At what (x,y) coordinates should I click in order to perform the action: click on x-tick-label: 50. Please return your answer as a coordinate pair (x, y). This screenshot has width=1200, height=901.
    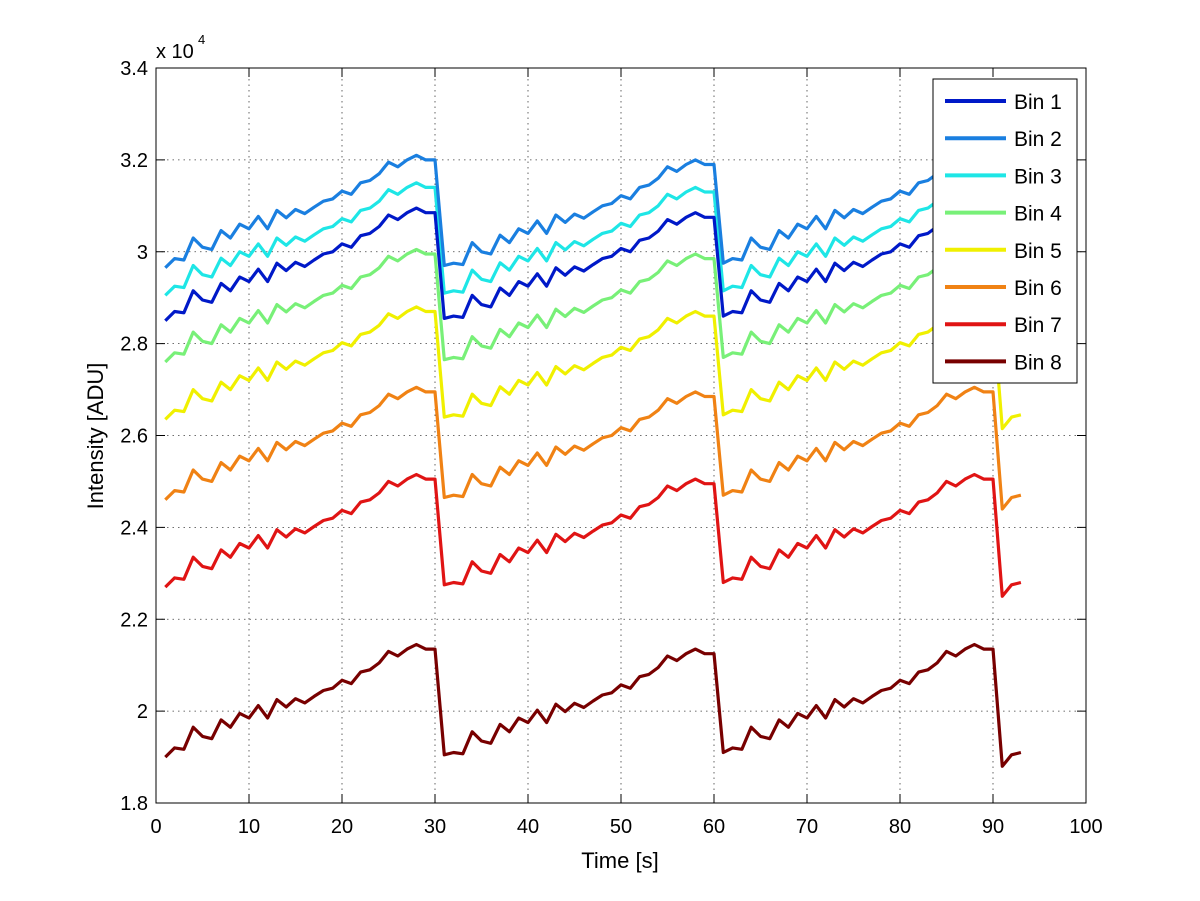
    Looking at the image, I should click on (621, 827).